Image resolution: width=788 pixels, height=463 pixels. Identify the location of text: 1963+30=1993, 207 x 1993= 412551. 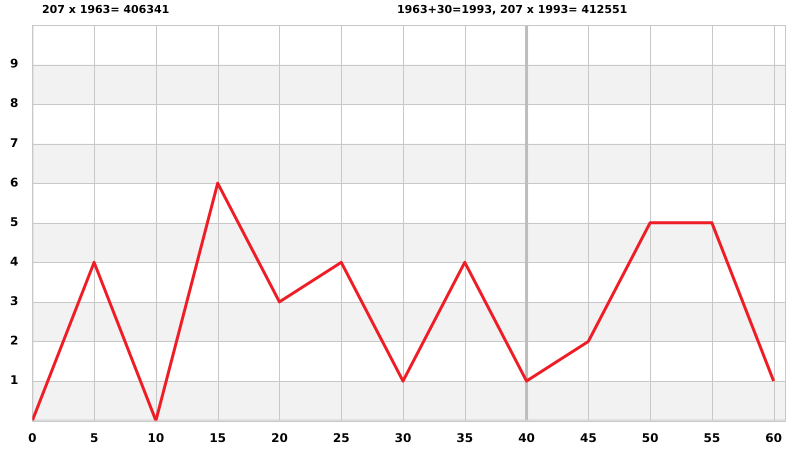
(512, 9).